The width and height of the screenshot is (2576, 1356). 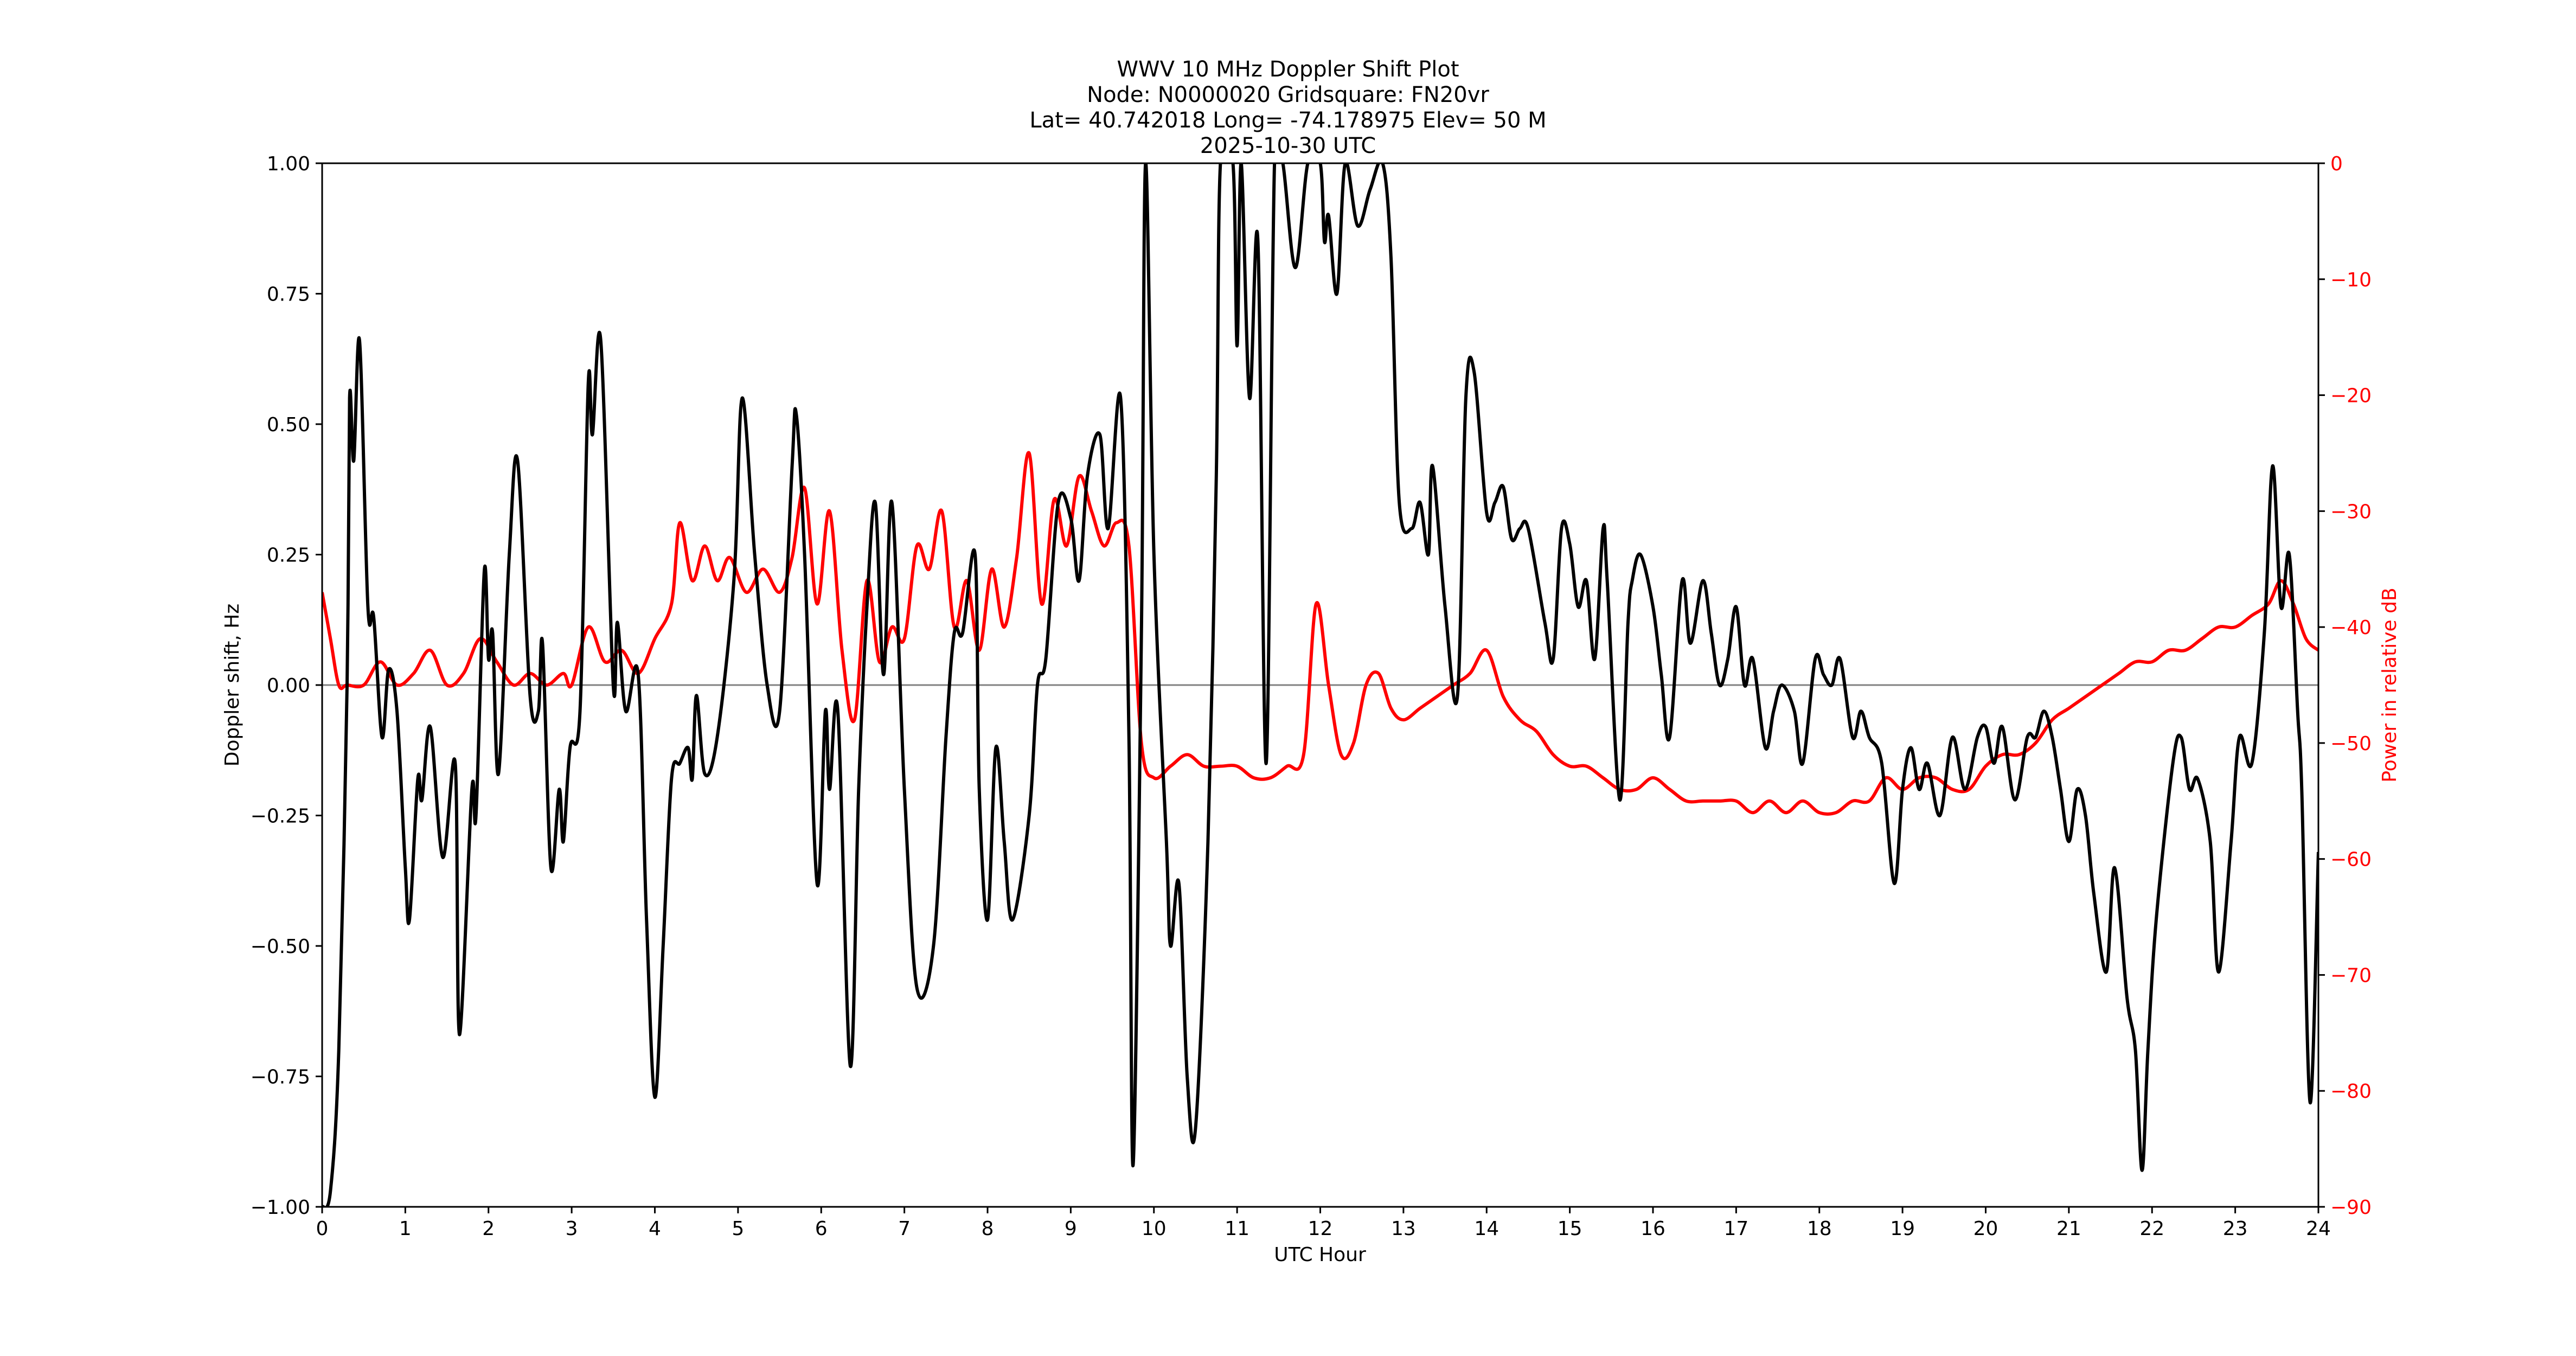 I want to click on x-tick-label: 14, so click(x=1486, y=1229).